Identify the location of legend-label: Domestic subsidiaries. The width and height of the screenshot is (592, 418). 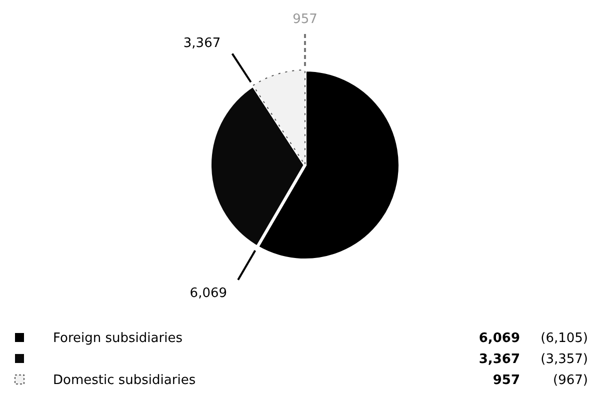
(124, 380).